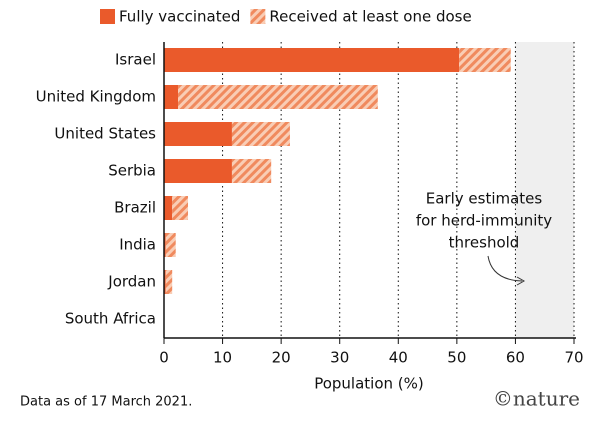 The width and height of the screenshot is (605, 424). I want to click on annotation: threshold, so click(484, 243).